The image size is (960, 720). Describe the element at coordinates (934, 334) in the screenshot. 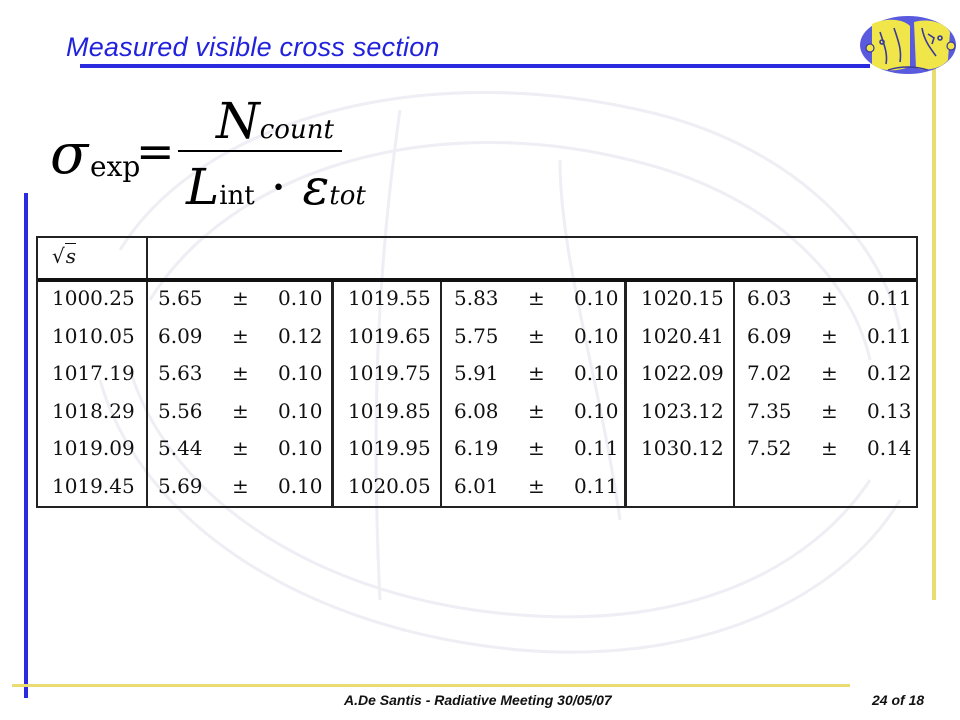

I see `right-yellow-bar` at that location.